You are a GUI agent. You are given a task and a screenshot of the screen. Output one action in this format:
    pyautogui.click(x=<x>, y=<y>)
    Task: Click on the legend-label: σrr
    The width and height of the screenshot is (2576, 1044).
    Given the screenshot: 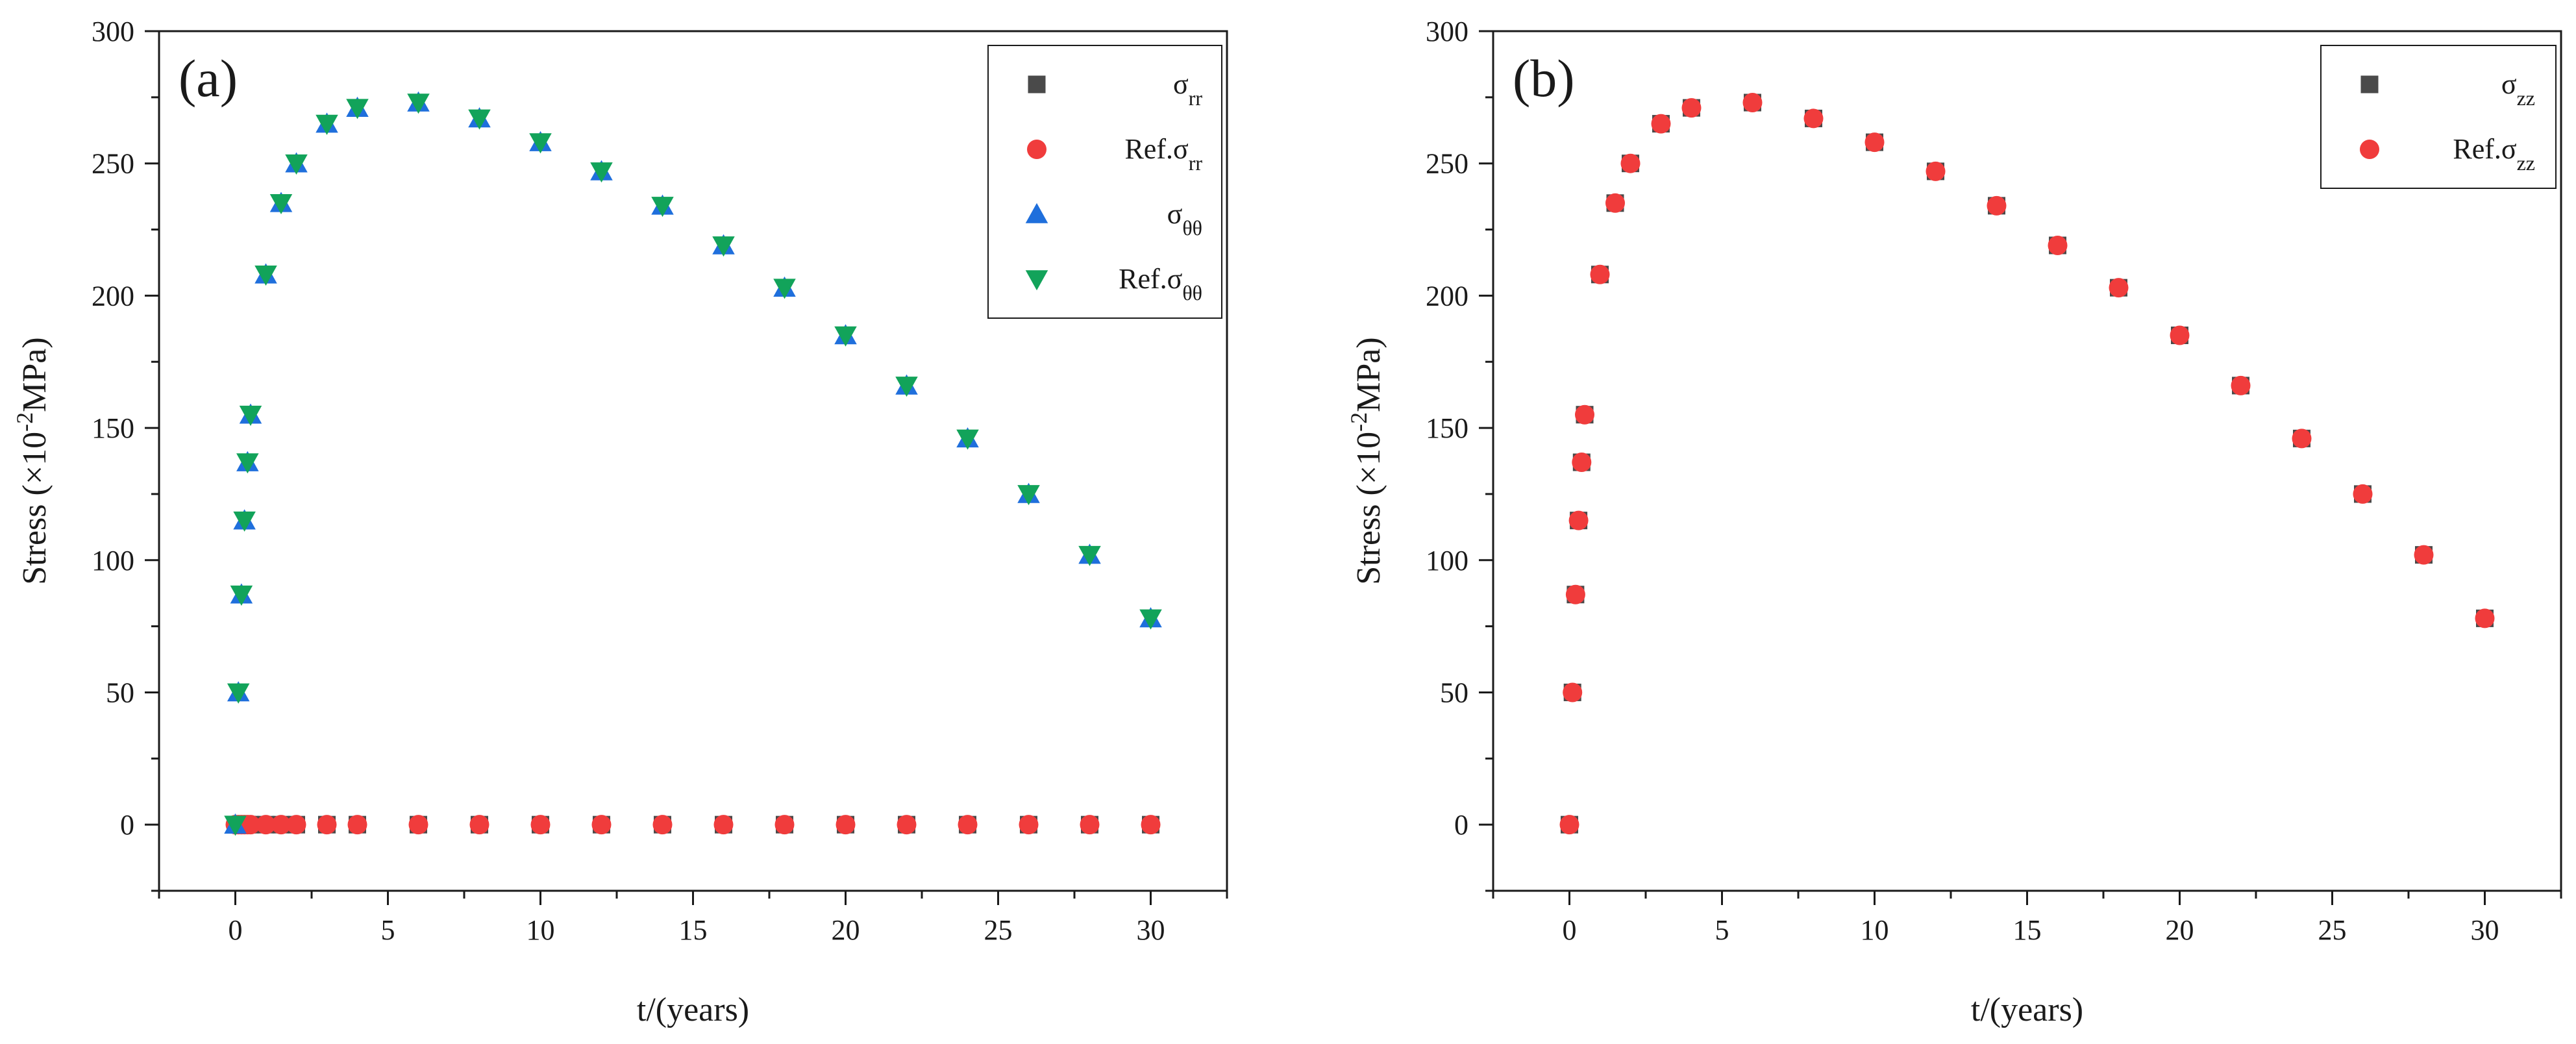 What is the action you would take?
    pyautogui.click(x=1187, y=89)
    